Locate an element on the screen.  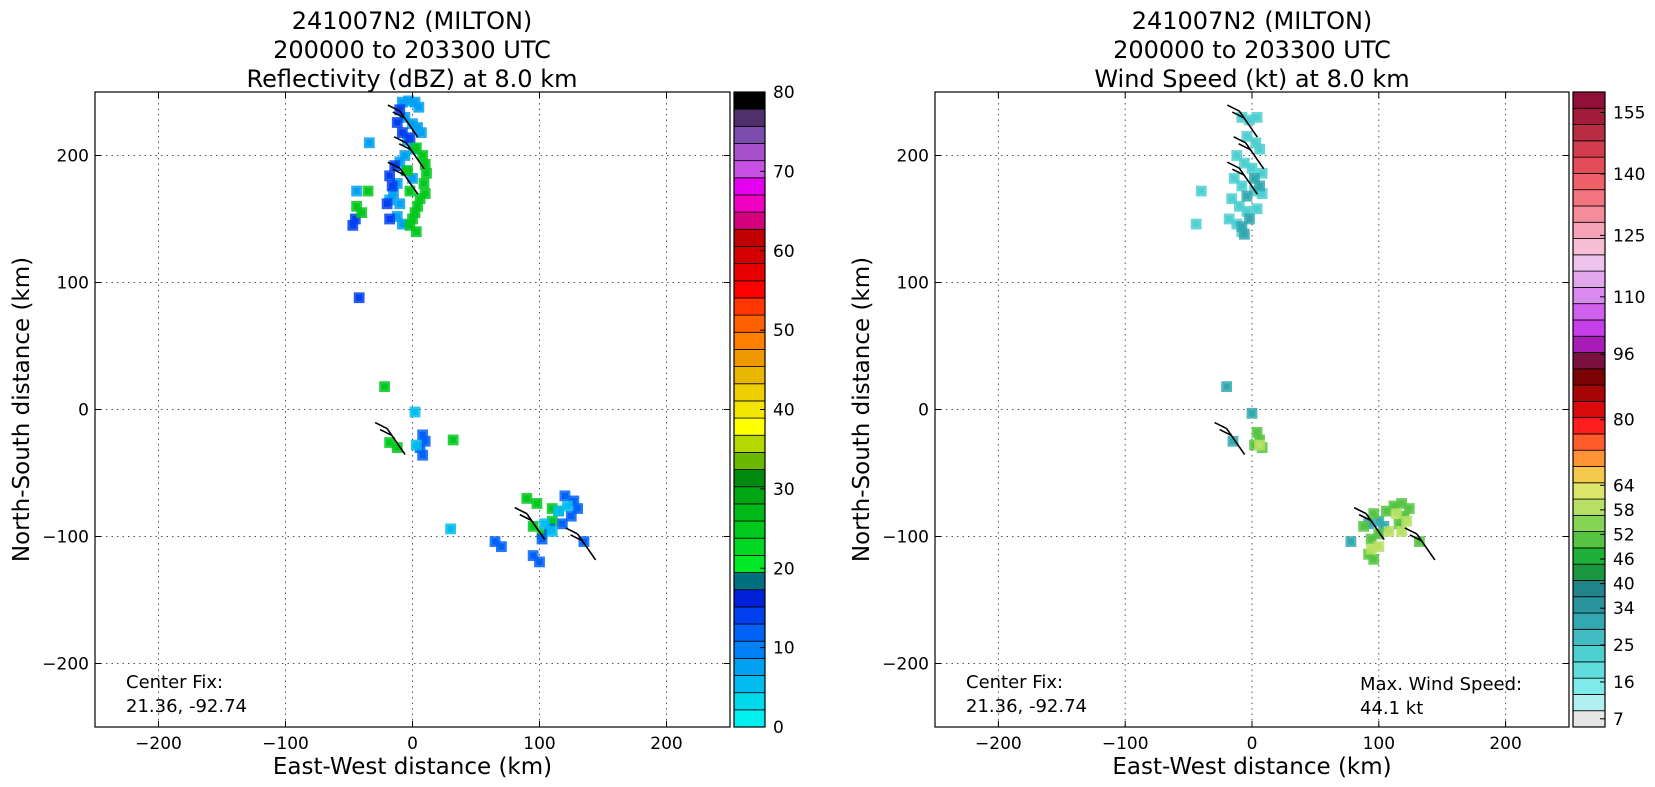
x-tick-label: −100 is located at coordinates (285, 744).